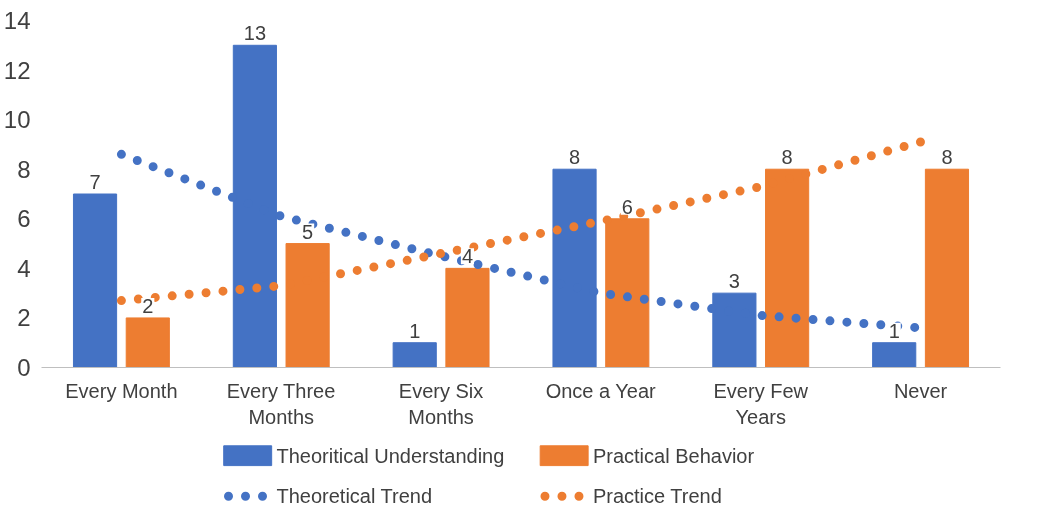 The image size is (1046, 529). I want to click on y-tick-label: 0, so click(24, 367).